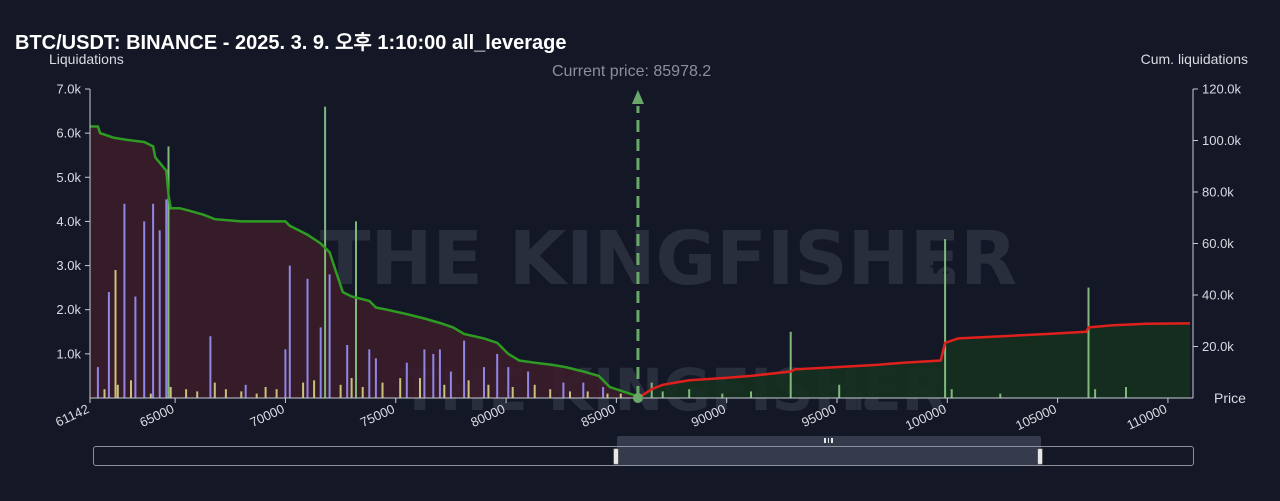  What do you see at coordinates (1222, 140) in the screenshot?
I see `right-tick-label: 100.0k` at bounding box center [1222, 140].